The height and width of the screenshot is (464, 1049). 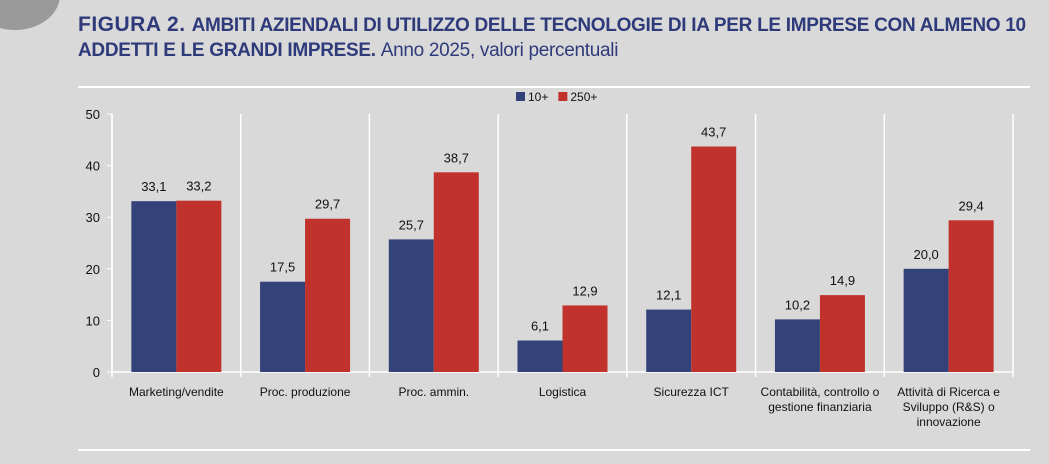 What do you see at coordinates (96, 372) in the screenshot?
I see `y-tick-label: 0` at bounding box center [96, 372].